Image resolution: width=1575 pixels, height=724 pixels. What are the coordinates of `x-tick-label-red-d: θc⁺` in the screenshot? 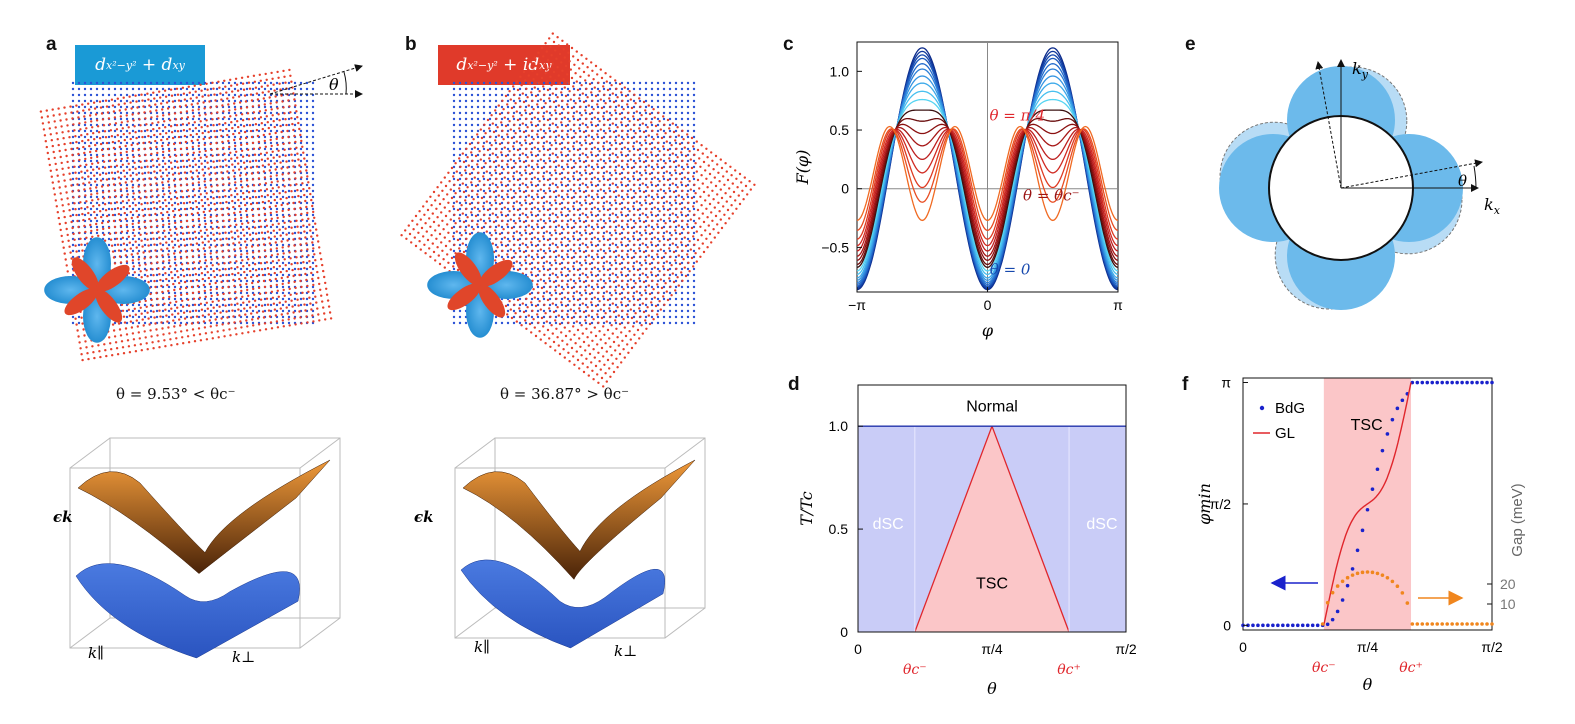 It's located at (1069, 670).